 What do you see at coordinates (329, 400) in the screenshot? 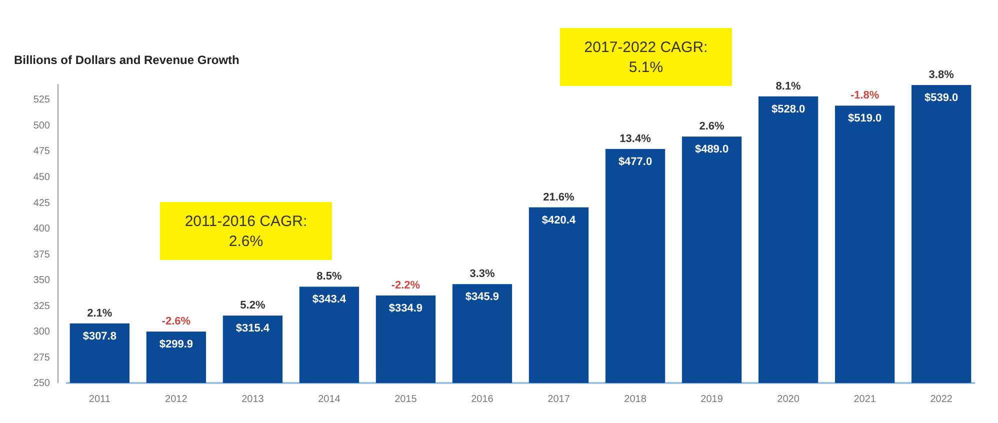
I see `x-tick-label: 2014` at bounding box center [329, 400].